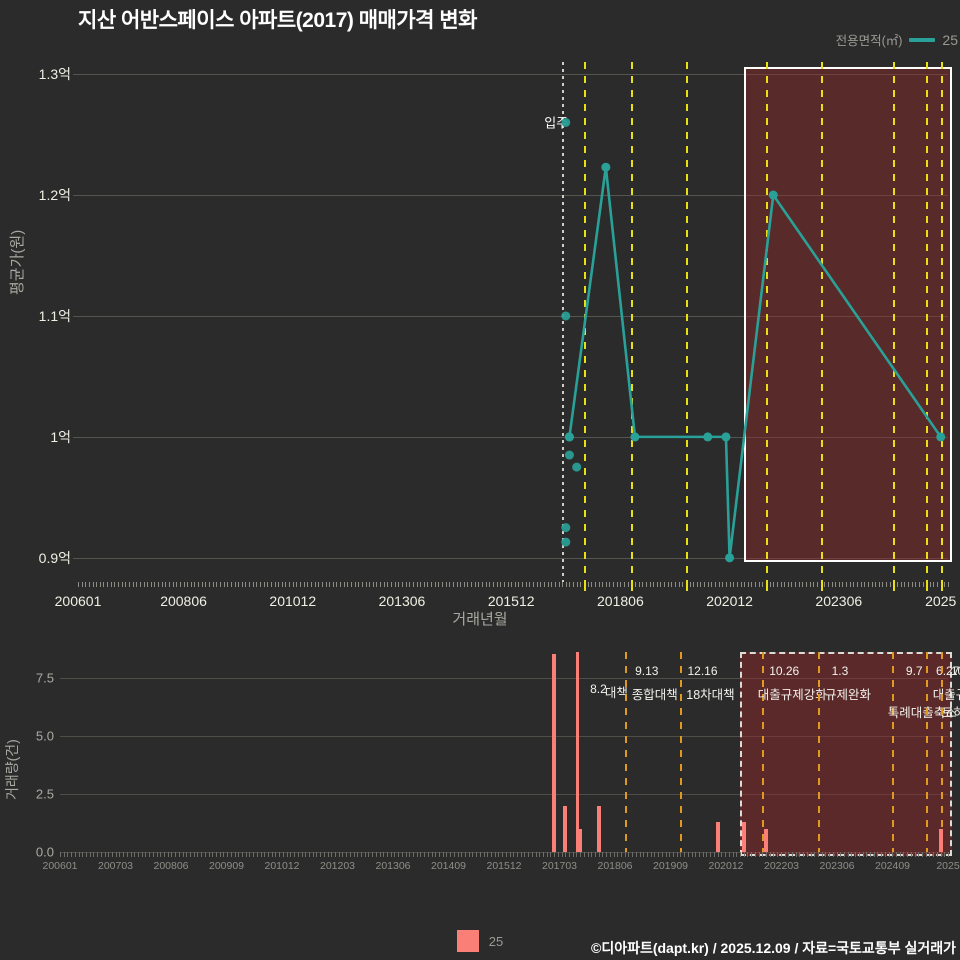 The height and width of the screenshot is (960, 960). What do you see at coordinates (54, 315) in the screenshot?
I see `price-y-tick-label: 1.1억` at bounding box center [54, 315].